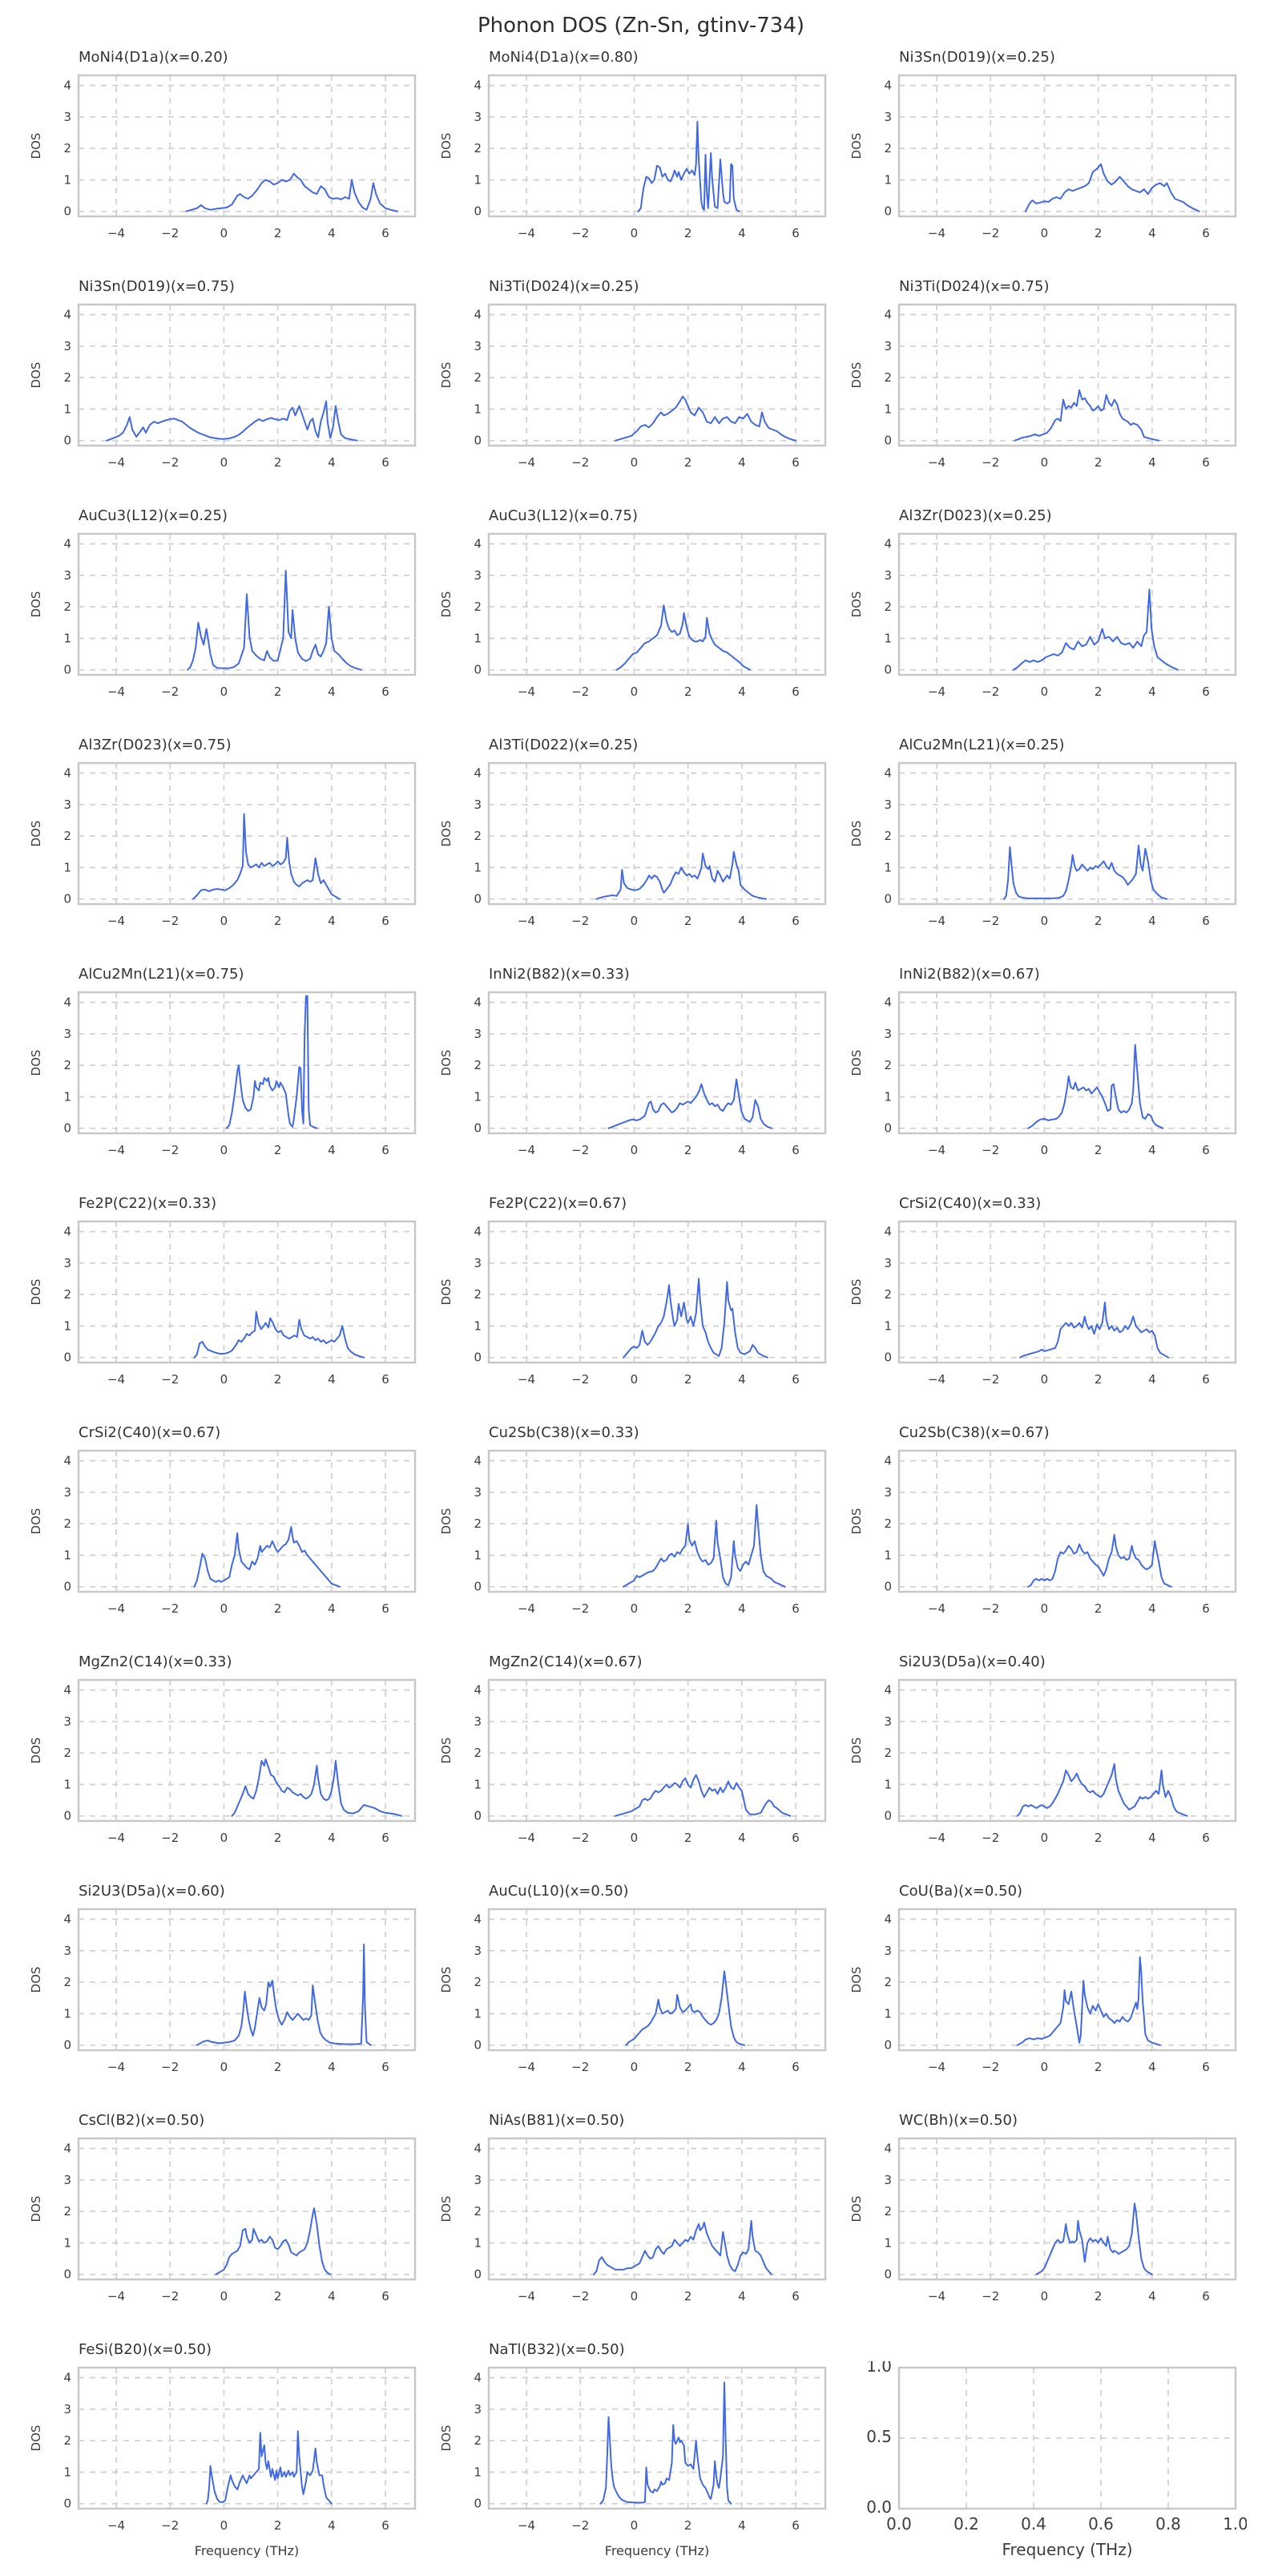  What do you see at coordinates (638, 835) in the screenshot?
I see `subplot-10: Al3Ti(D022)(x=0.25) −4 −2 0 2 4 6 0 1 2 3 4 DOS` at bounding box center [638, 835].